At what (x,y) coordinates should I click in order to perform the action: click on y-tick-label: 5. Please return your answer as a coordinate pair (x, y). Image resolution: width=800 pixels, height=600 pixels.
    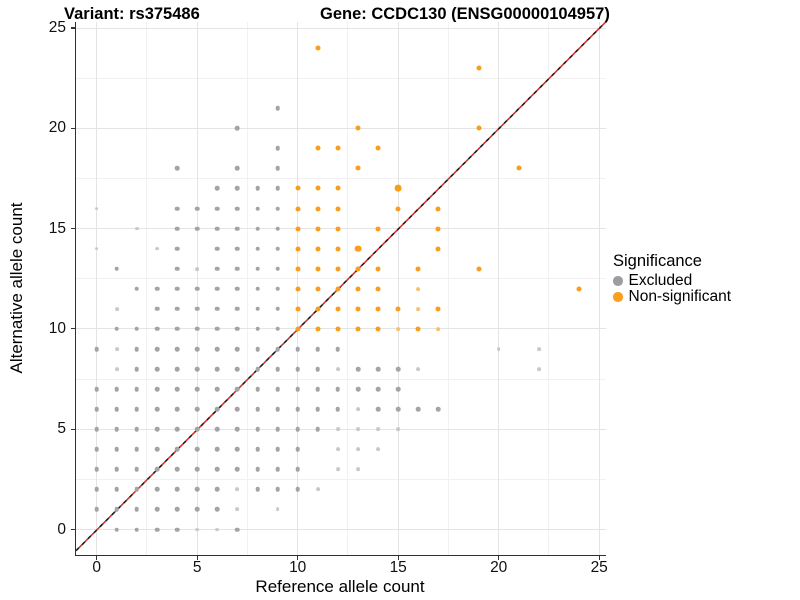
    Looking at the image, I should click on (61, 429).